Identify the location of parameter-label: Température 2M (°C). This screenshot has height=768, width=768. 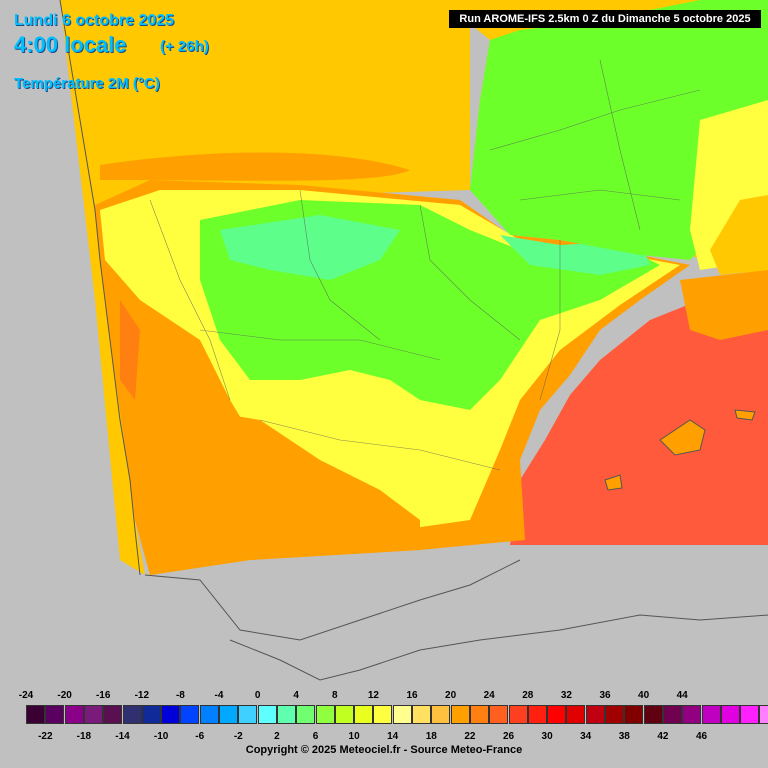
(87, 83).